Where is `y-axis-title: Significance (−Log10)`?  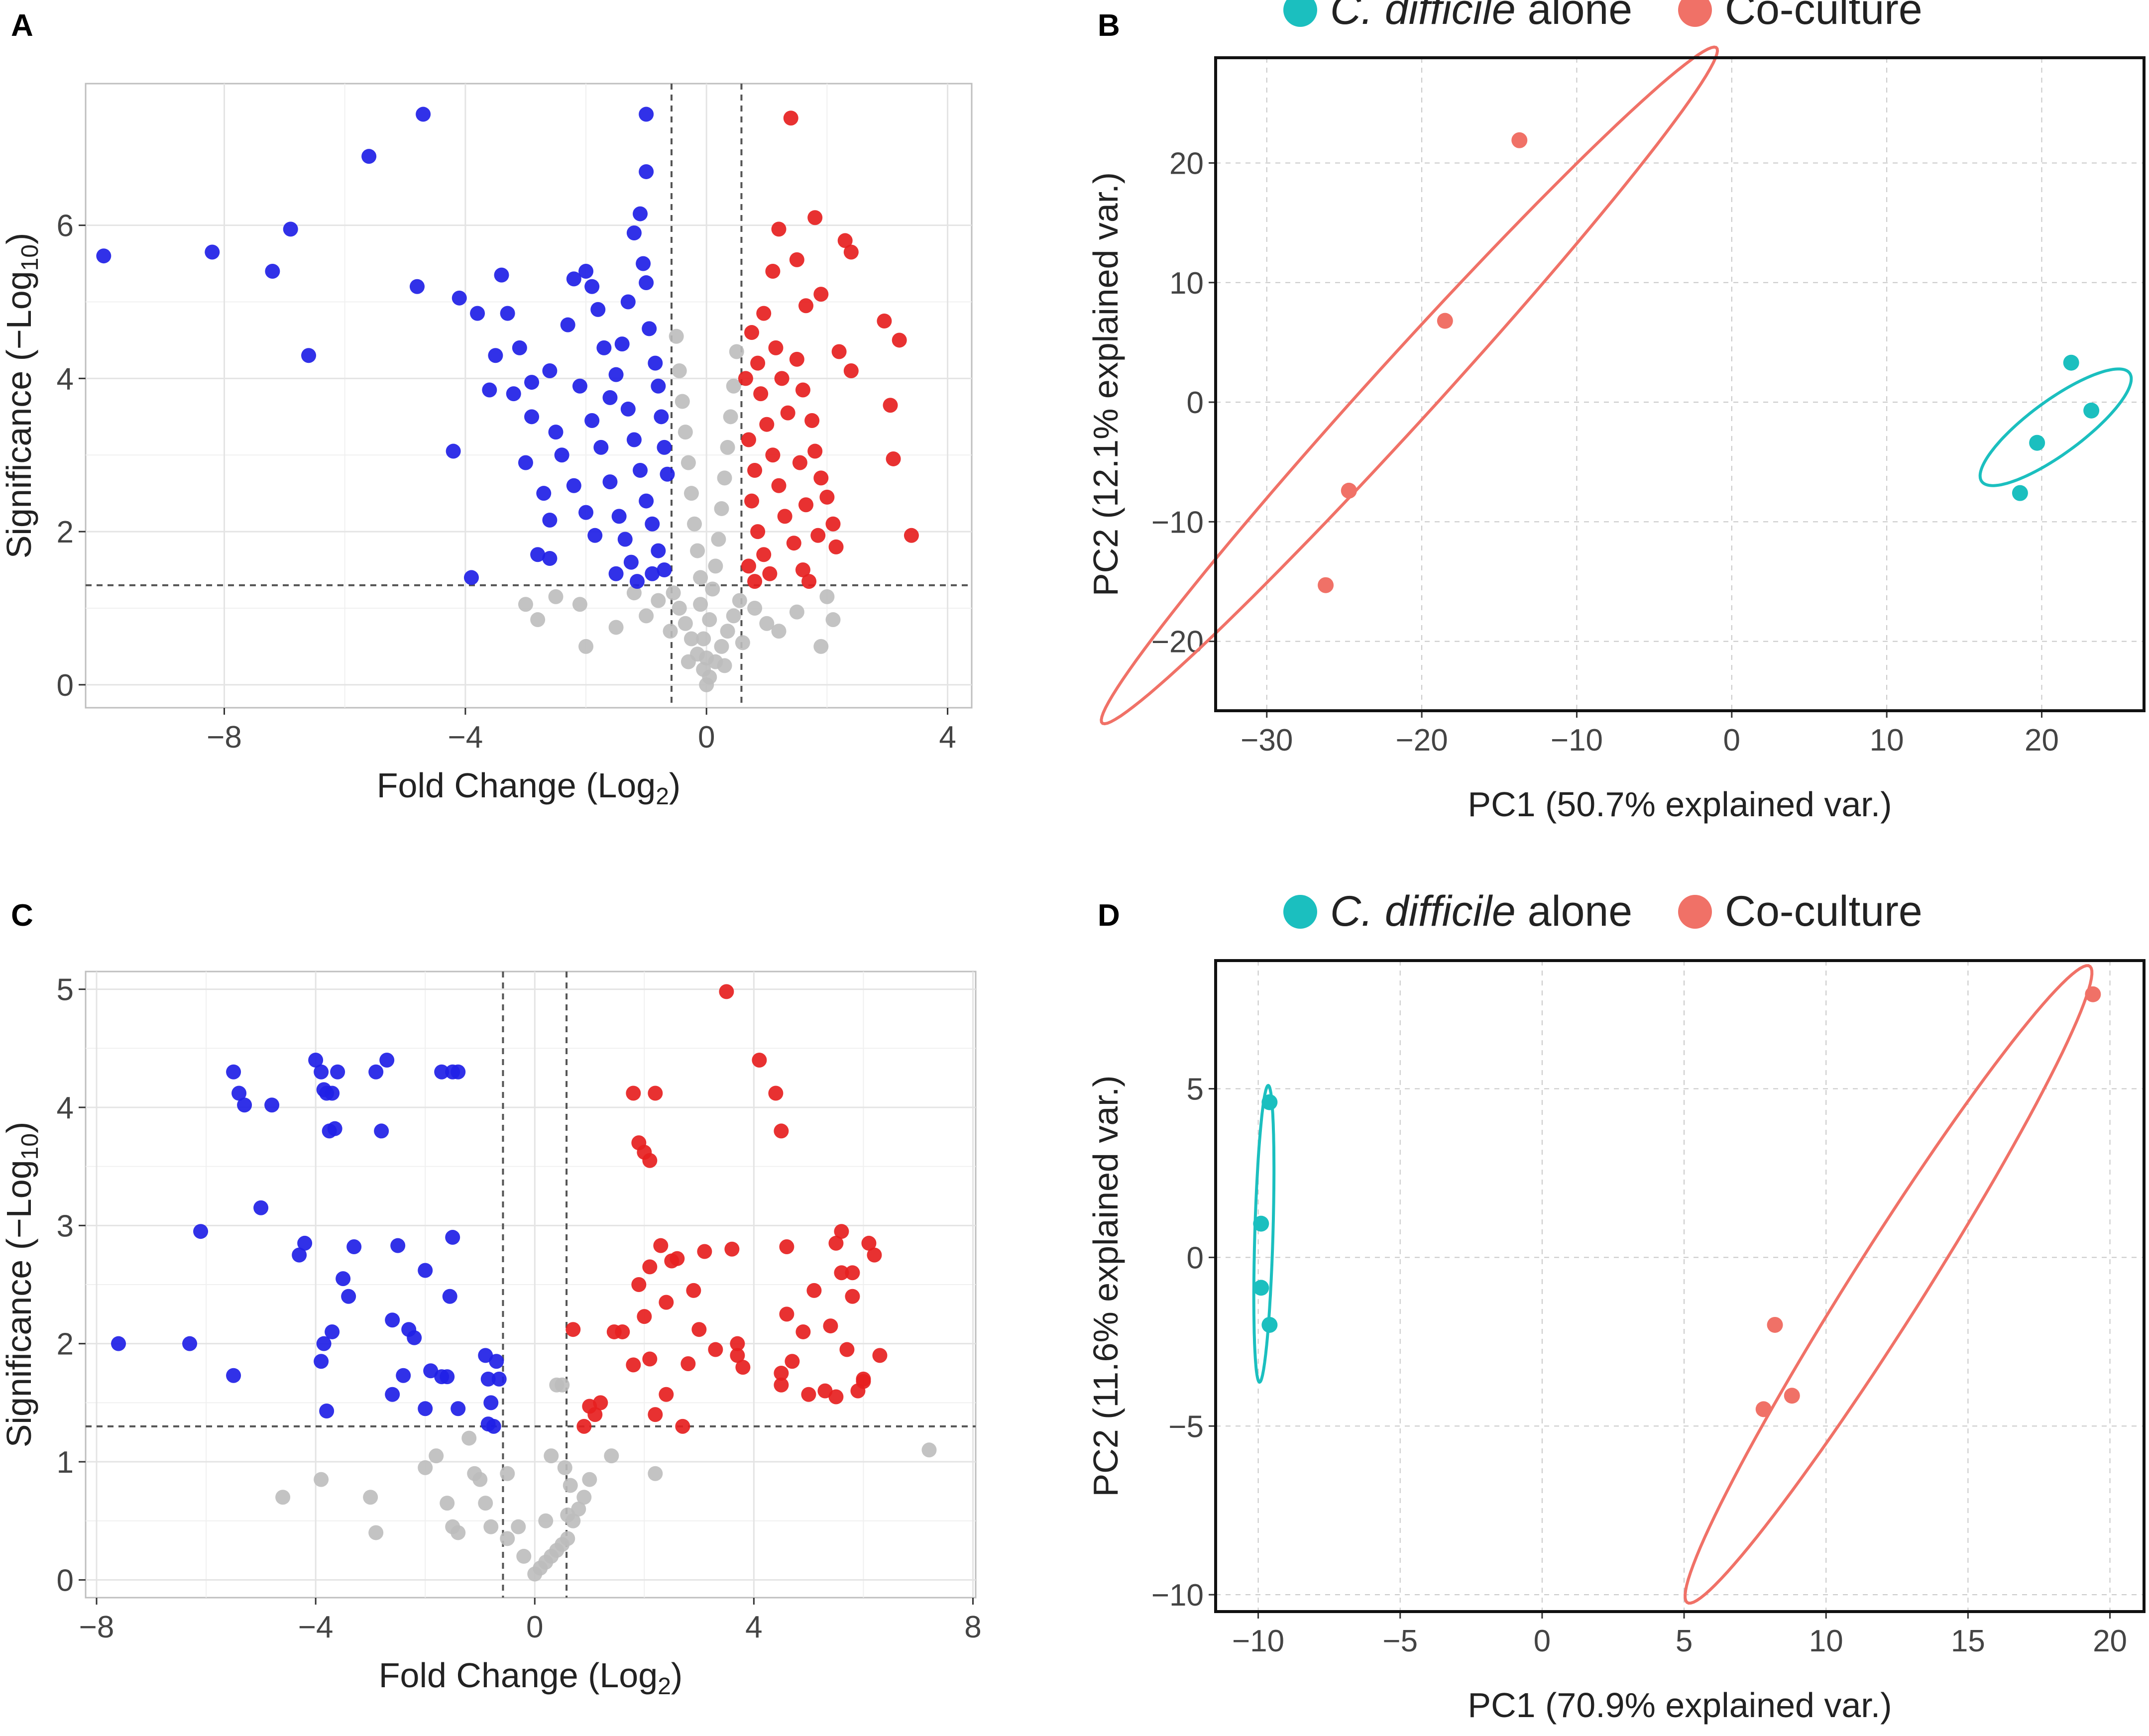
y-axis-title: Significance (−Log10) is located at coordinates (22, 396).